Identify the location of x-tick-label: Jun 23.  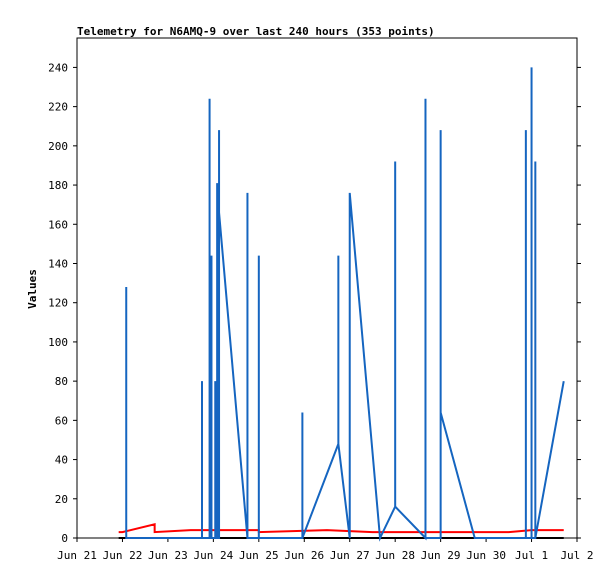
(168, 555).